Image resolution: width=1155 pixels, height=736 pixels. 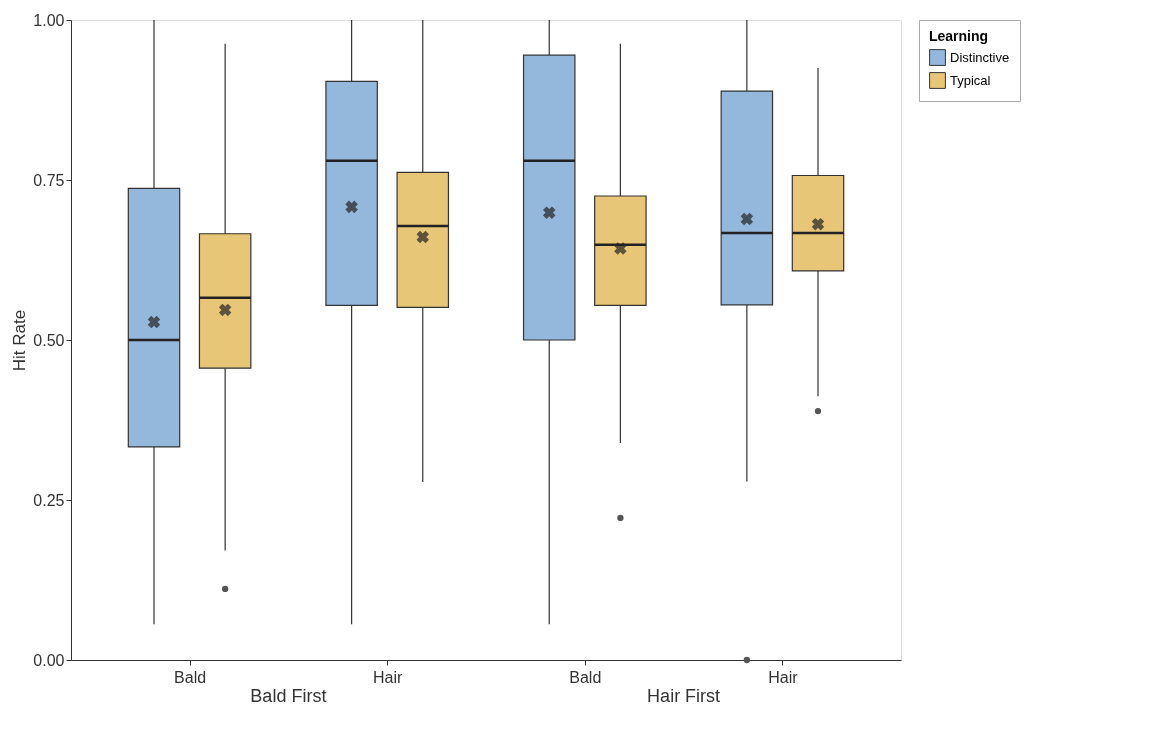 What do you see at coordinates (49, 180) in the screenshot?
I see `y-tick-label: 0.75` at bounding box center [49, 180].